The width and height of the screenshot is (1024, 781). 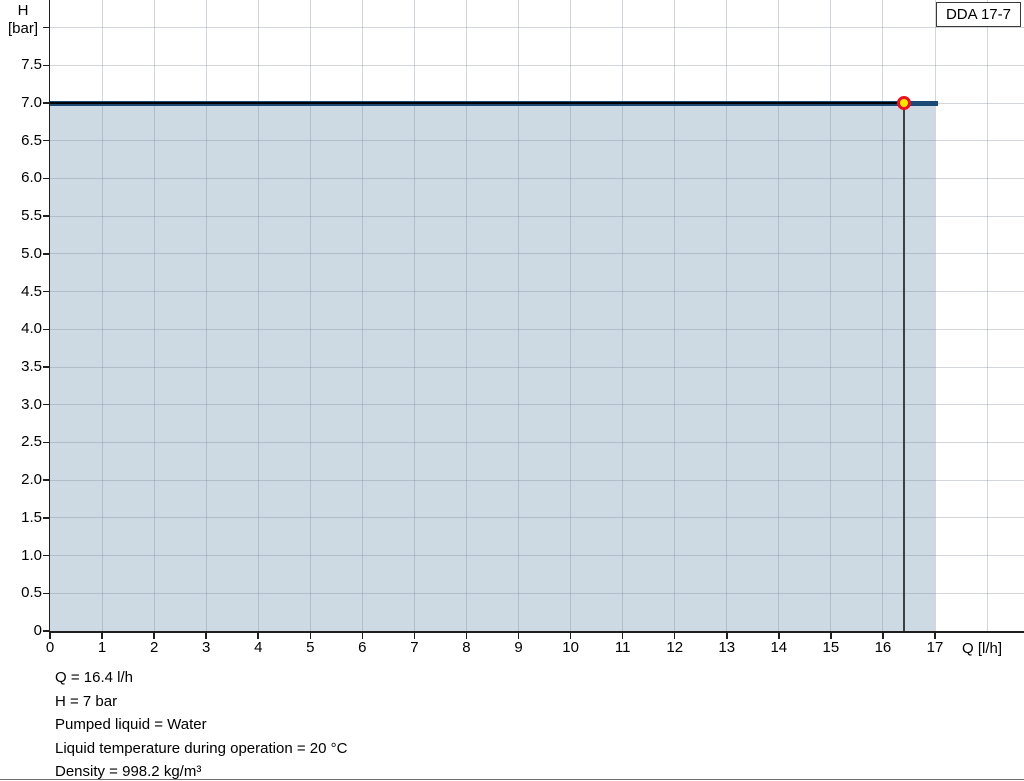 I want to click on y-axis-title-unit: [bar], so click(x=22, y=28).